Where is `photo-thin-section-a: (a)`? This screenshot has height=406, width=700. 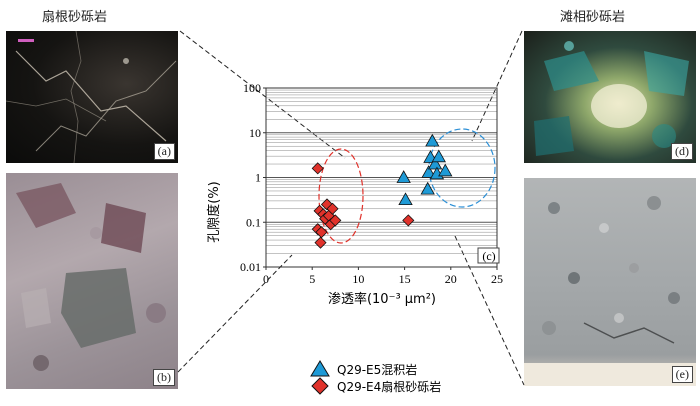
photo-thin-section-a: (a) is located at coordinates (92, 97).